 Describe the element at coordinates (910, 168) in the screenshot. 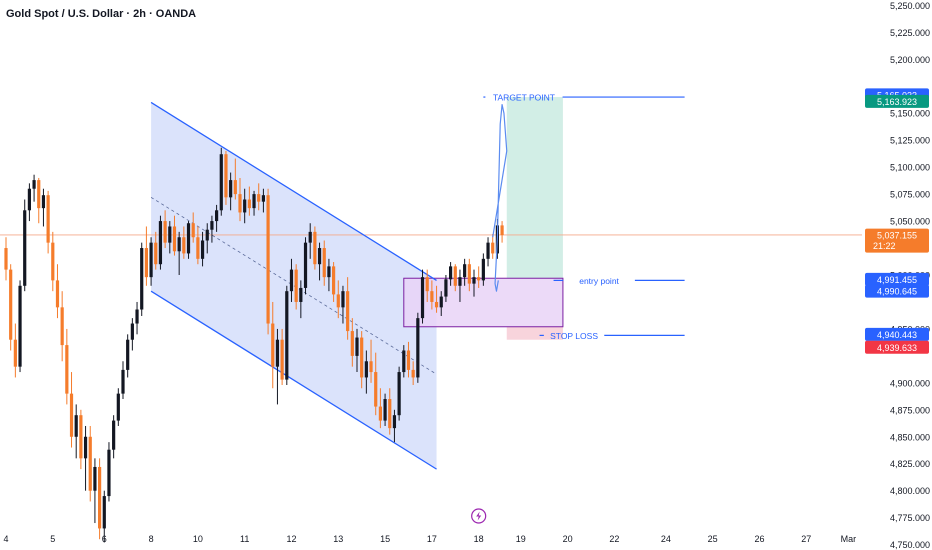

I see `y-tick-label: 5,100.000` at that location.